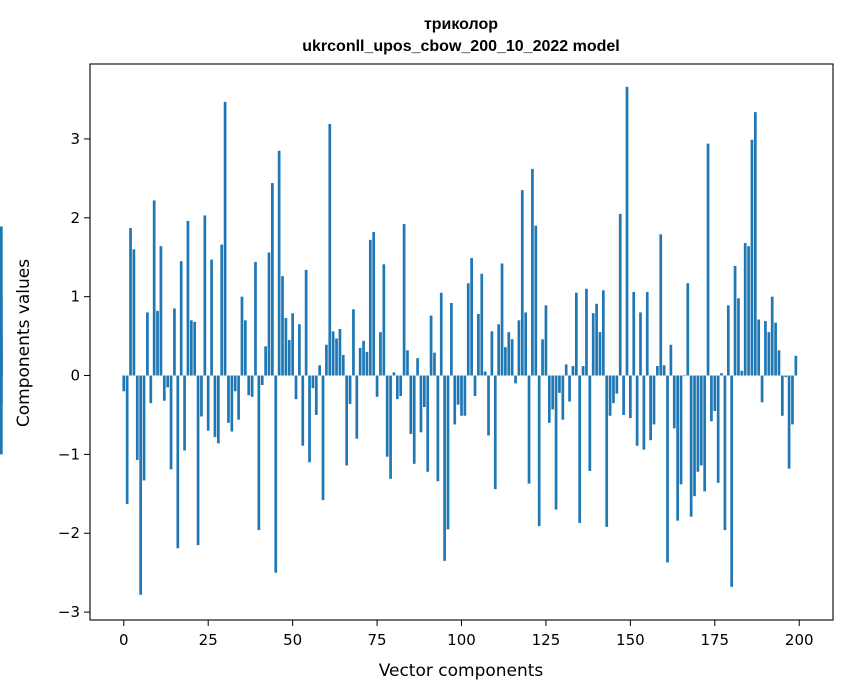 The height and width of the screenshot is (696, 847). I want to click on x-tick-label: 125, so click(546, 640).